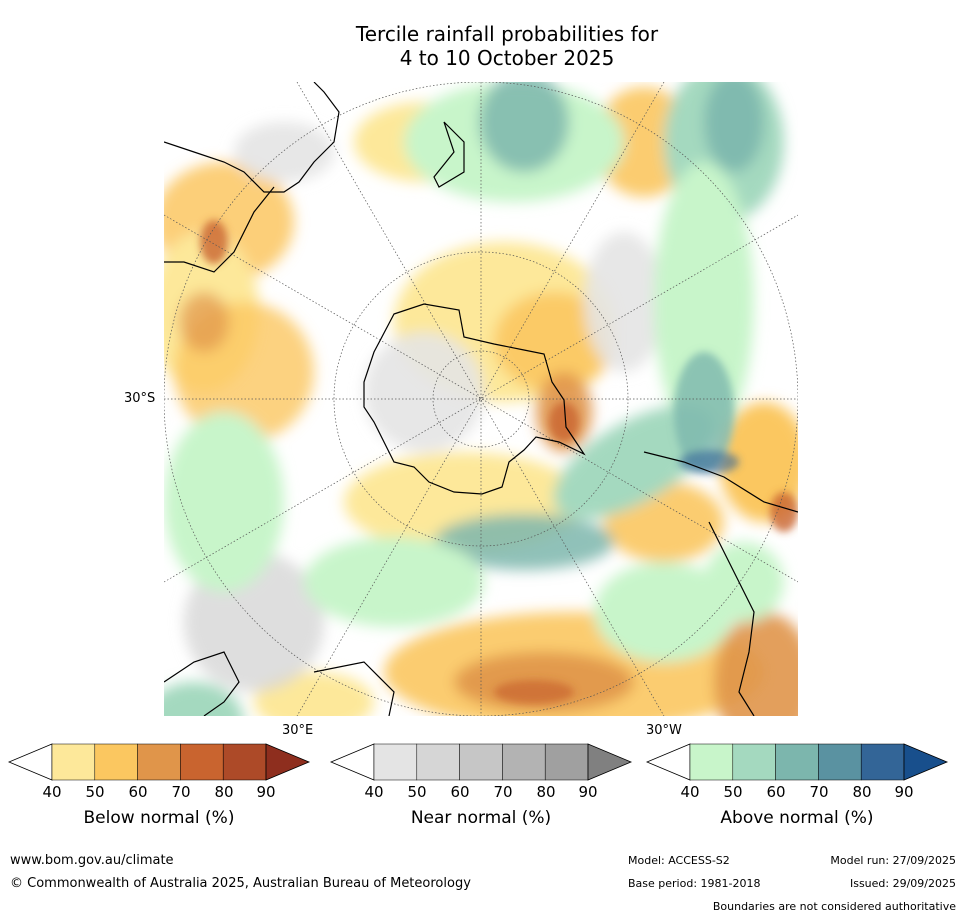 The width and height of the screenshot is (965, 919). I want to click on colorbar-near-svg, so click(481, 762).